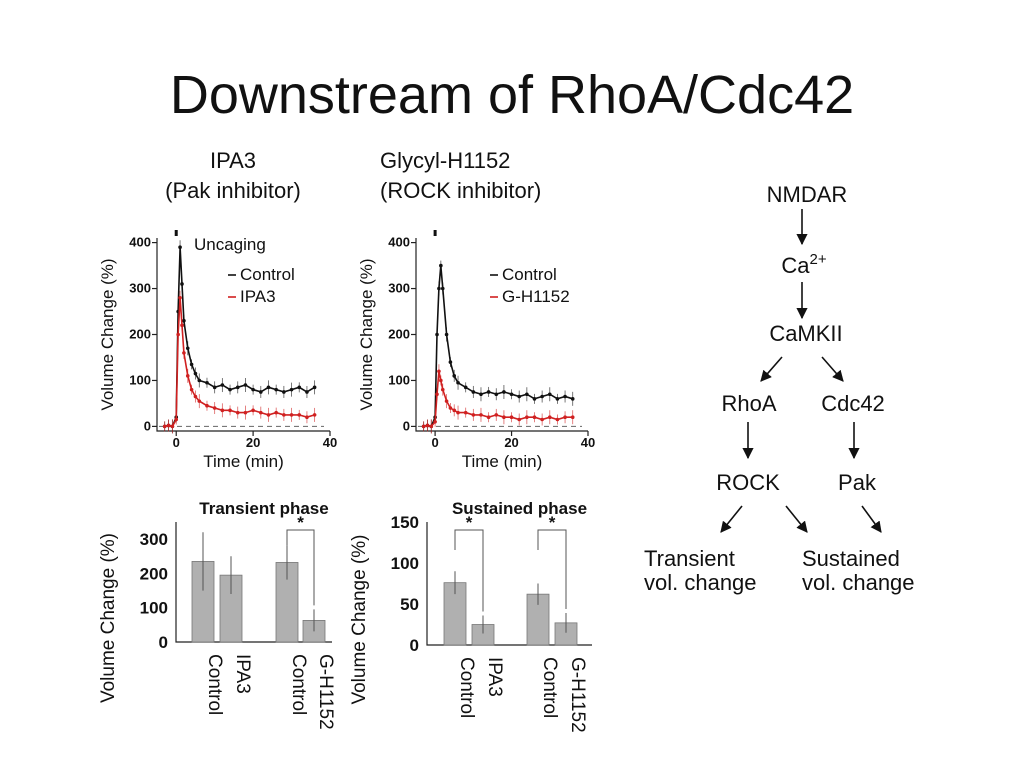  Describe the element at coordinates (435, 233) in the screenshot. I see `h1152-uncaging-marker` at that location.